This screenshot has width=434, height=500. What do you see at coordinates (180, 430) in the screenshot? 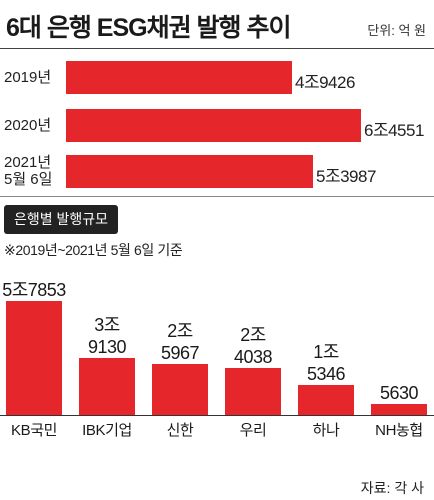
I see `bar-category-label: 신한` at bounding box center [180, 430].